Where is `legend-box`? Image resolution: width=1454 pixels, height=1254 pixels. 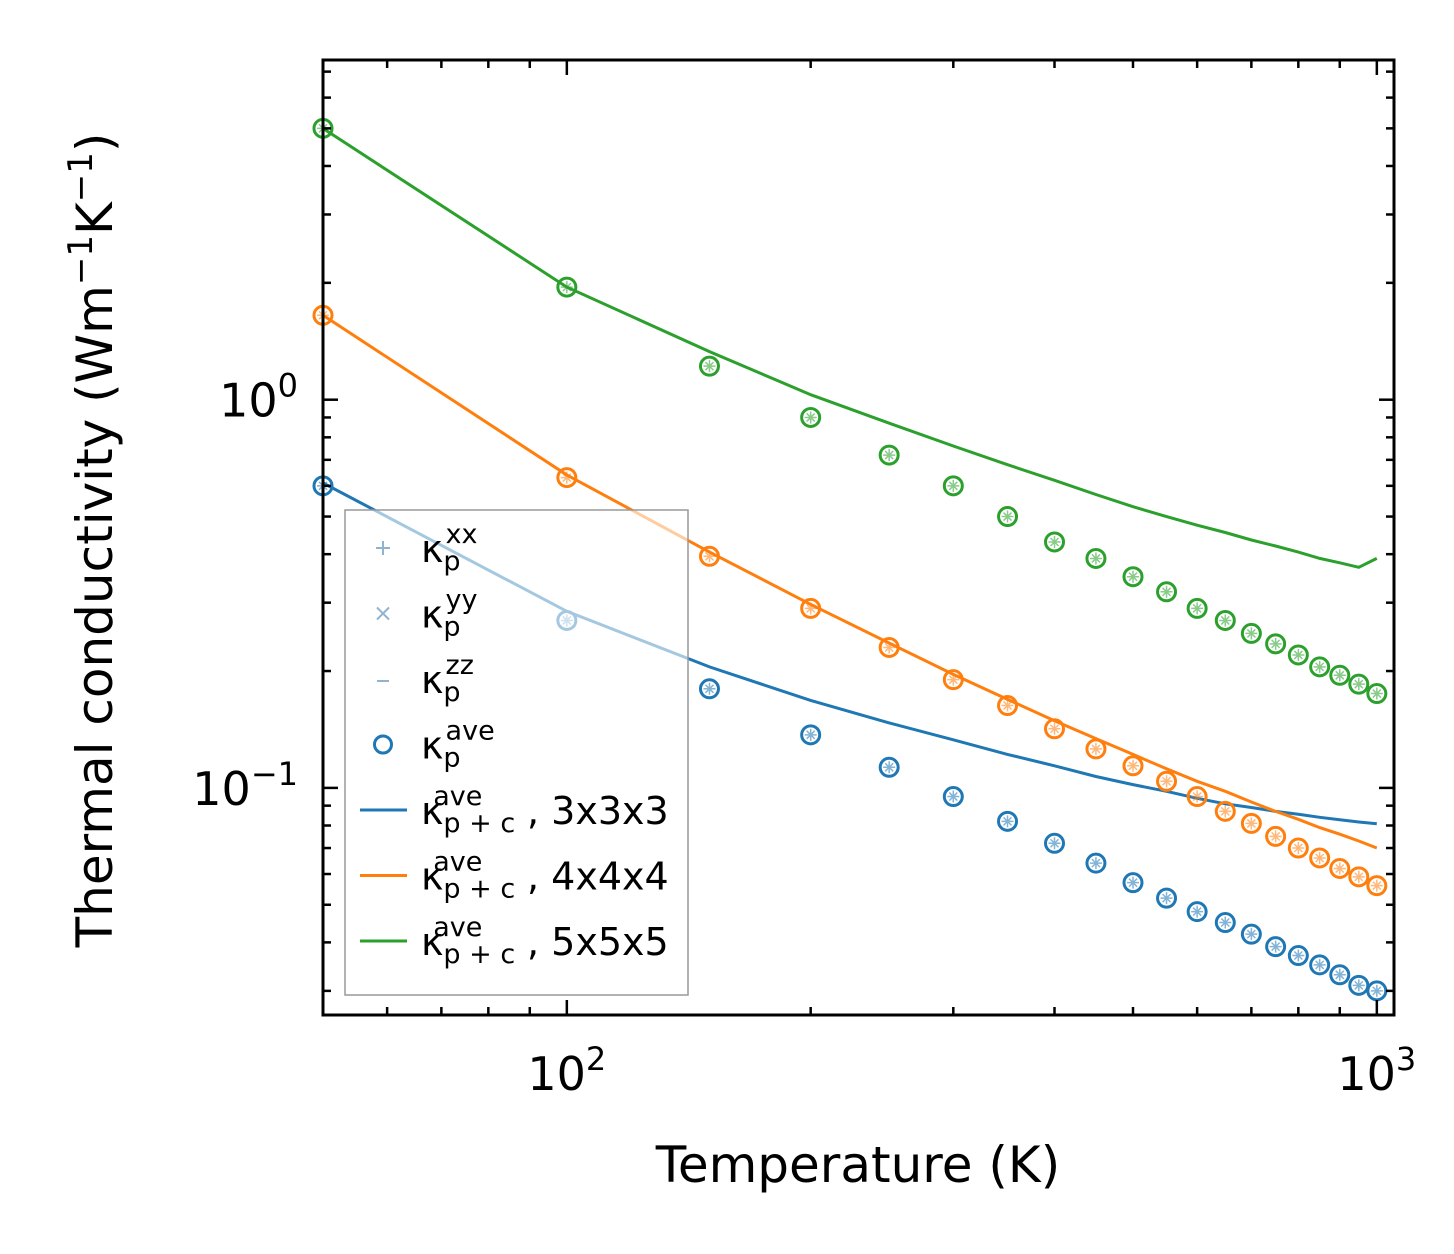
legend-box is located at coordinates (516, 752).